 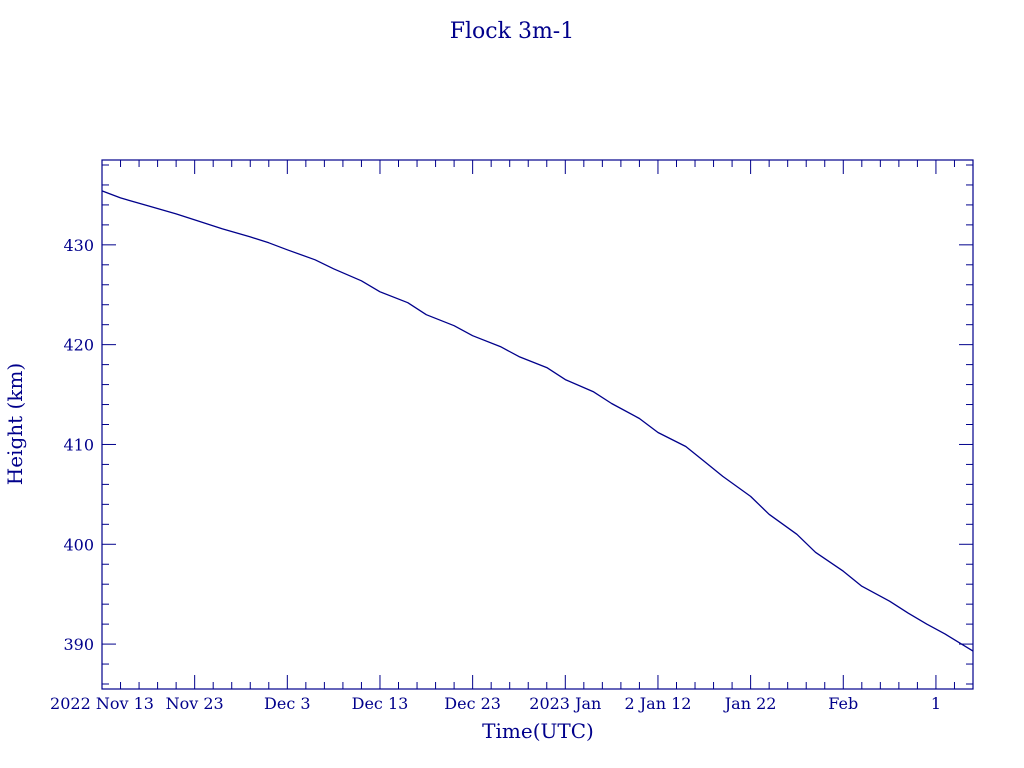 I want to click on x-axis-label: Time(UTC), so click(x=538, y=731).